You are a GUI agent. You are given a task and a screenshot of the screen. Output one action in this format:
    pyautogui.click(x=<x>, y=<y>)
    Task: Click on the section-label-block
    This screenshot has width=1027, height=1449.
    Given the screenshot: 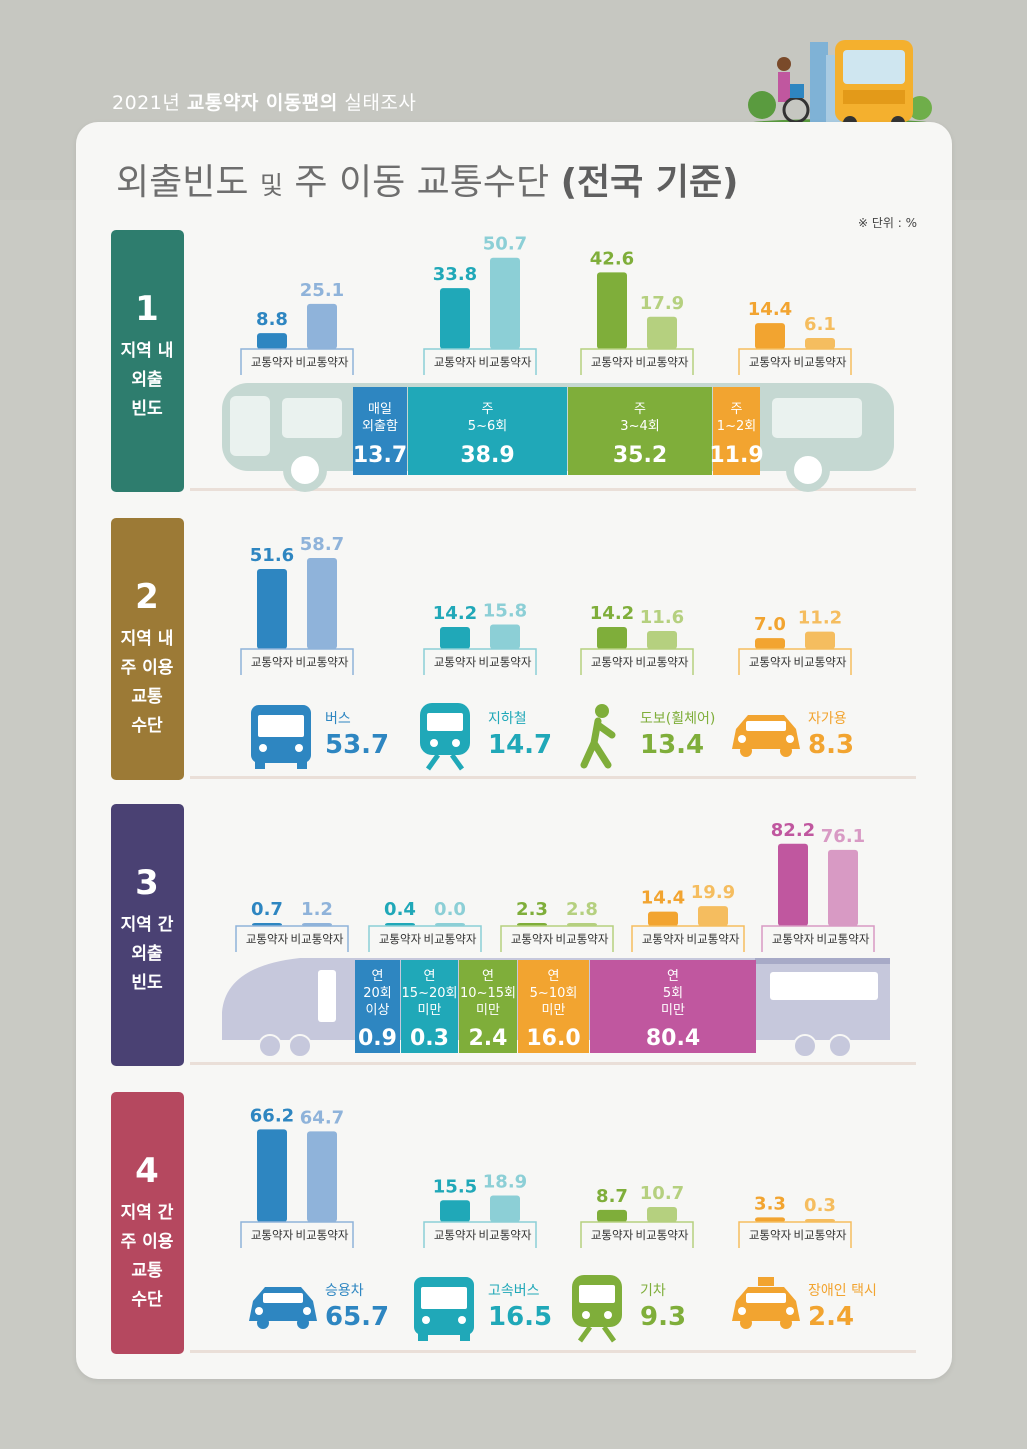 What is the action you would take?
    pyautogui.click(x=147, y=361)
    